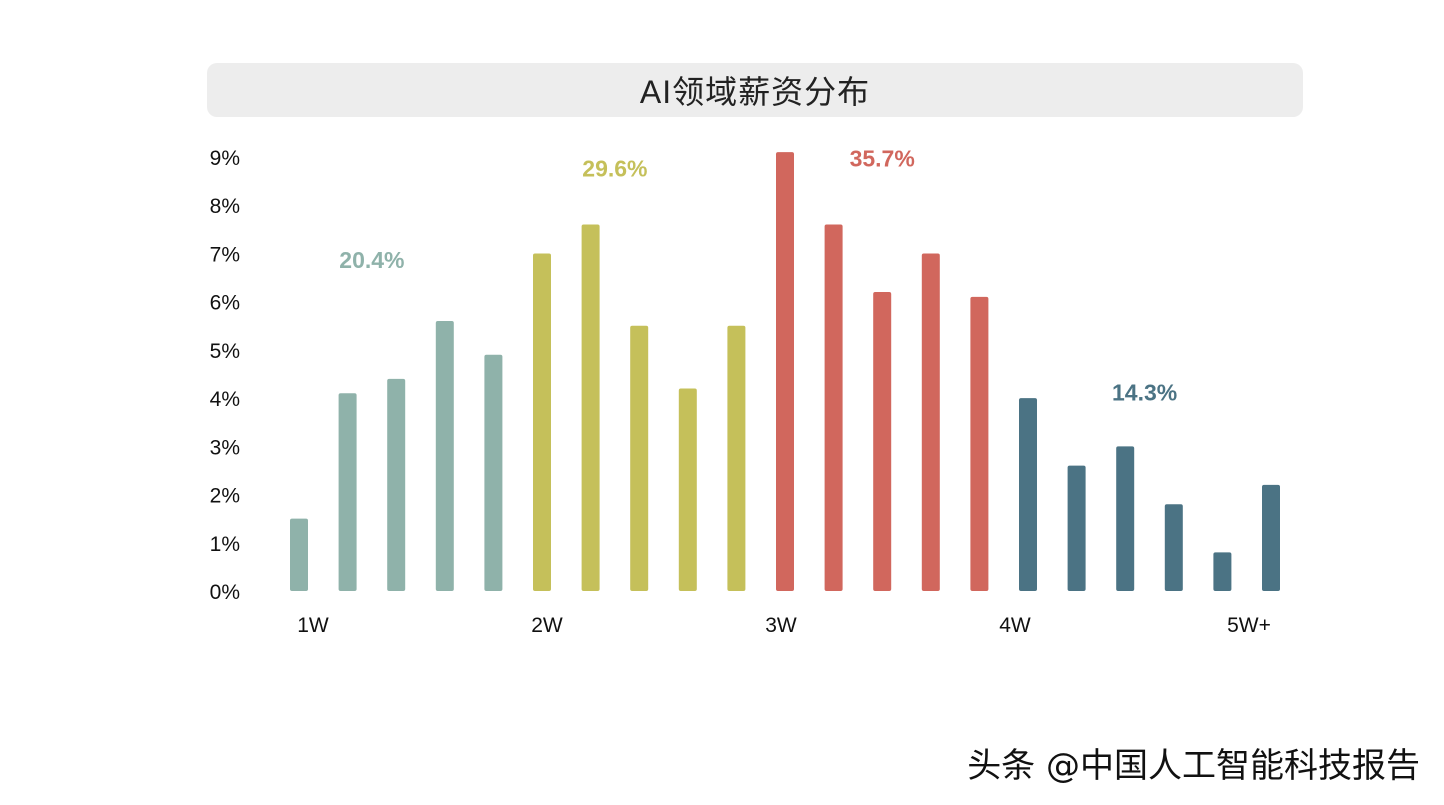  What do you see at coordinates (371, 260) in the screenshot?
I see `group-share-label: 20.4%` at bounding box center [371, 260].